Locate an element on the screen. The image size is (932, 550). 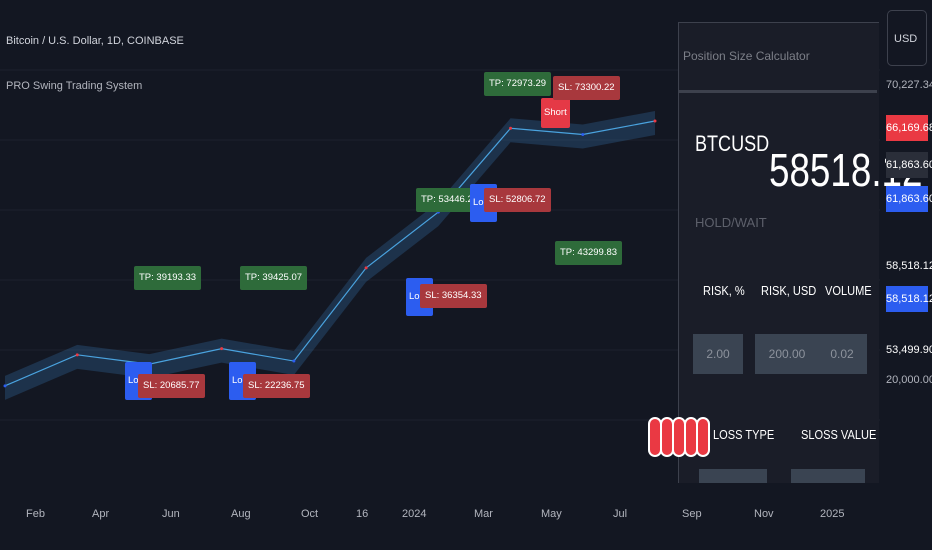
price-badge-red: 66,169.68 is located at coordinates (909, 128).